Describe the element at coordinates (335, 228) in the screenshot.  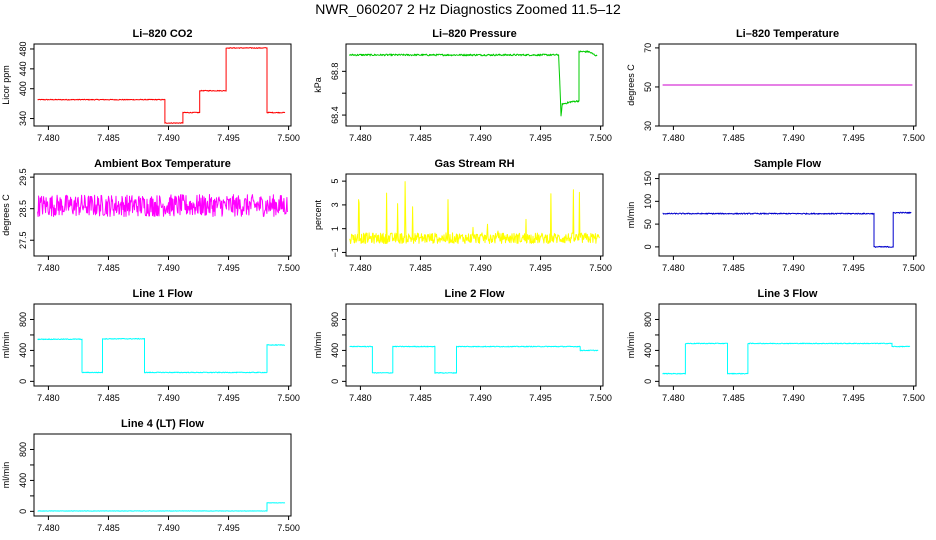
I see `y-tick-label: 1` at that location.